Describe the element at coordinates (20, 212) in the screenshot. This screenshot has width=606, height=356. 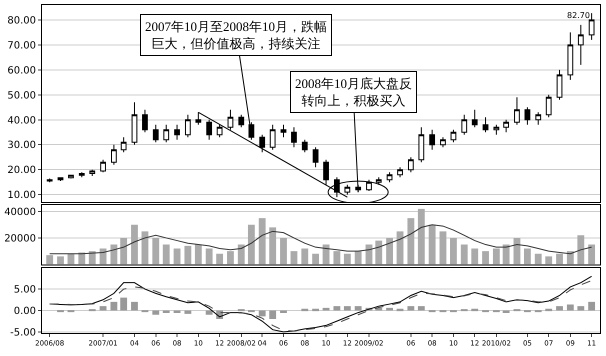
I see `y-tick-label: 40000` at that location.